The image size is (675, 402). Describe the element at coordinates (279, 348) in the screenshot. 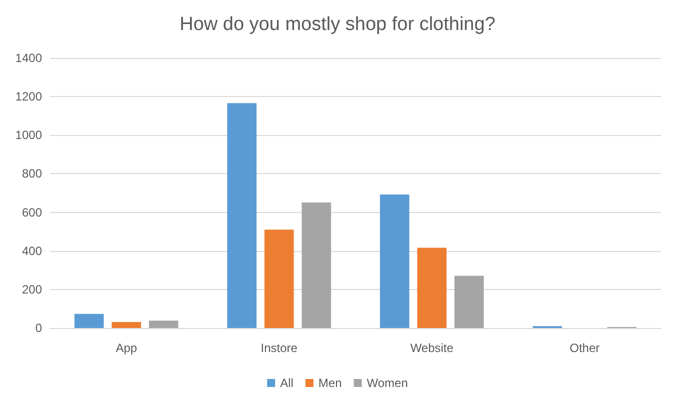

I see `x-tick-label: Instore` at that location.